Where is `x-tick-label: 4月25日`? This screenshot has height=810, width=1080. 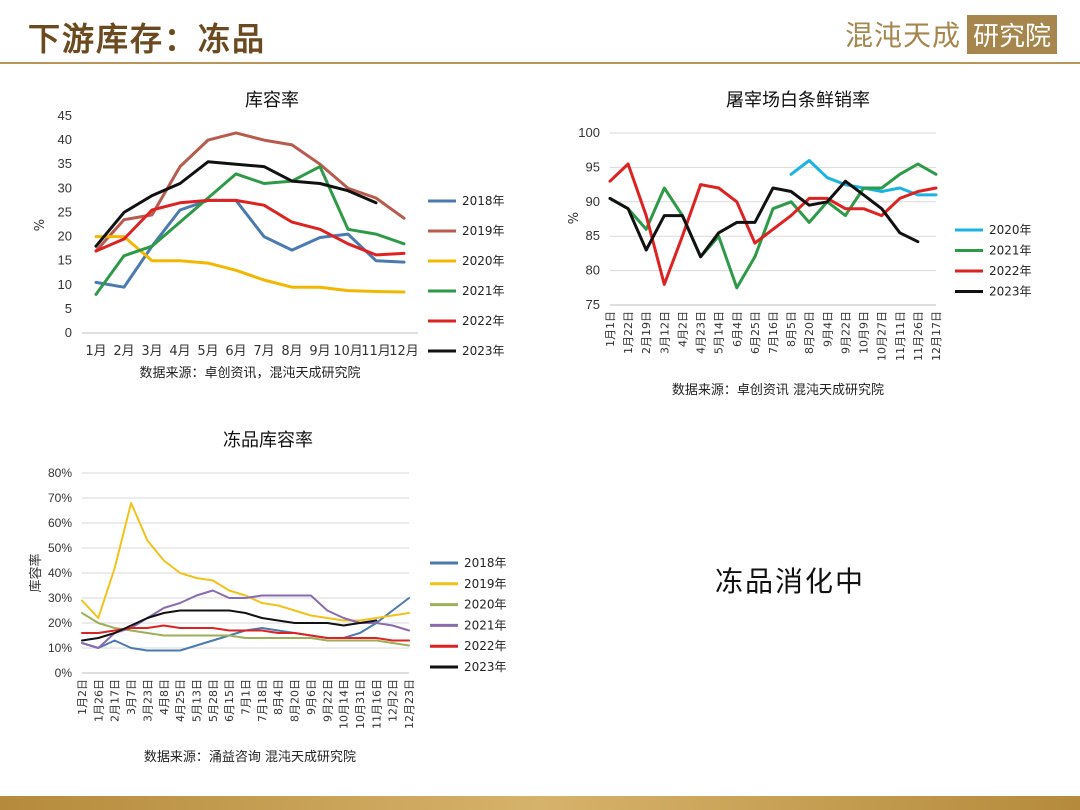 x-tick-label: 4月25日 is located at coordinates (180, 700).